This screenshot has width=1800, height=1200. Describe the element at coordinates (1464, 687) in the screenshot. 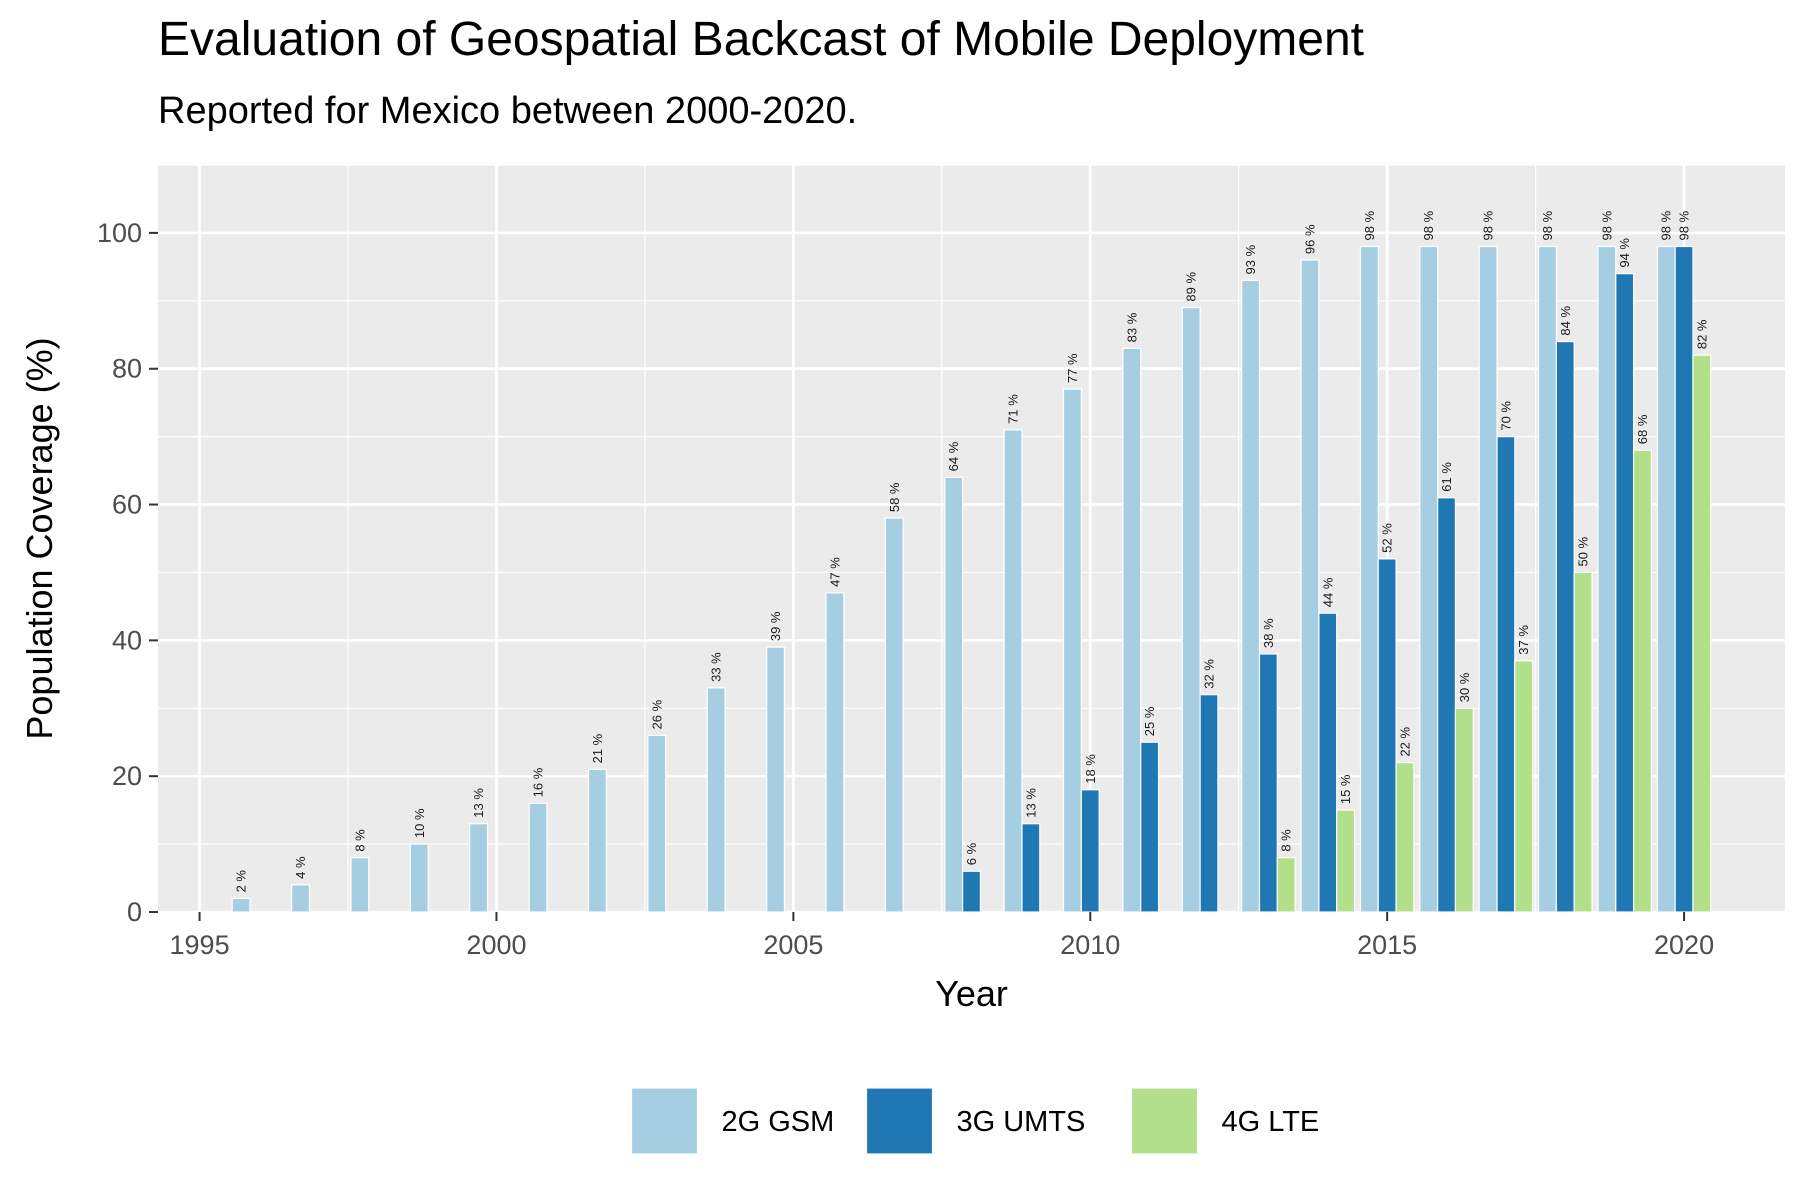

I see `bar-label-4g-lte-2016: 30 %` at that location.